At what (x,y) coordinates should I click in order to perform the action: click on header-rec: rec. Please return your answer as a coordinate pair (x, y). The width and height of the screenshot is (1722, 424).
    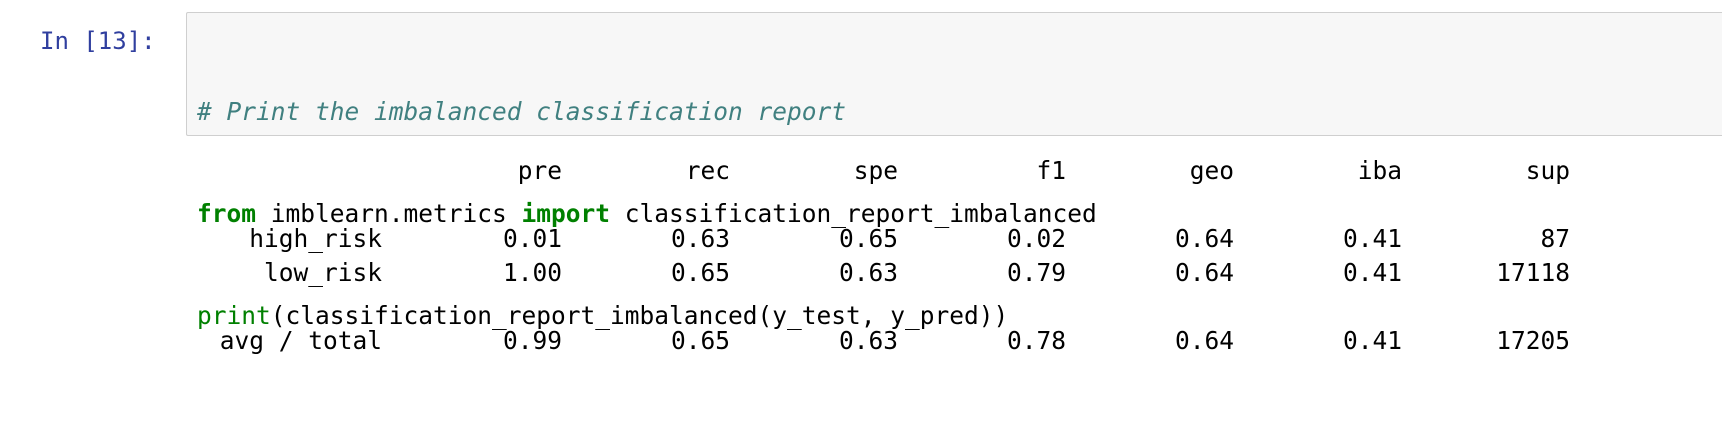
    Looking at the image, I should click on (707, 170).